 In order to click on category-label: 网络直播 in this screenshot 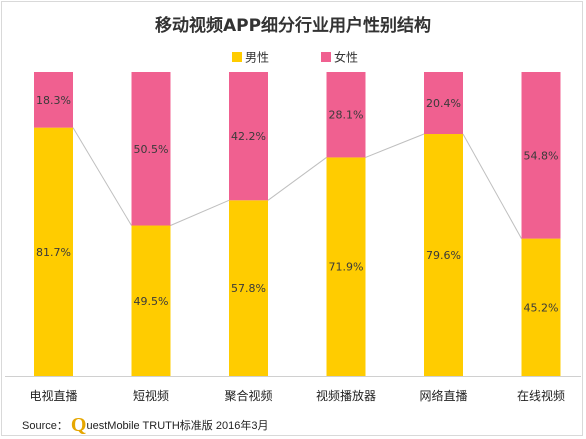, I will do `click(443, 395)`.